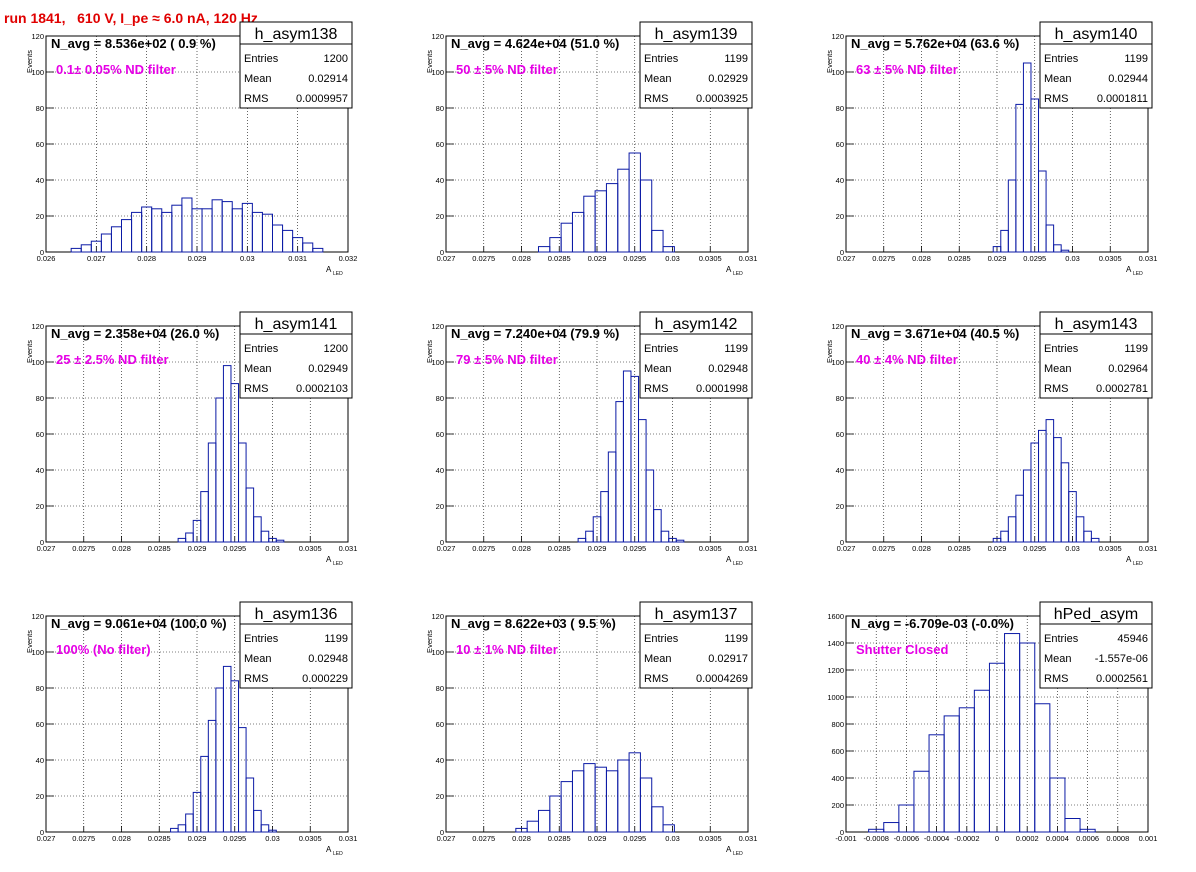 This screenshot has width=1196, height=872. I want to click on stats-value: 0.02948, so click(728, 369).